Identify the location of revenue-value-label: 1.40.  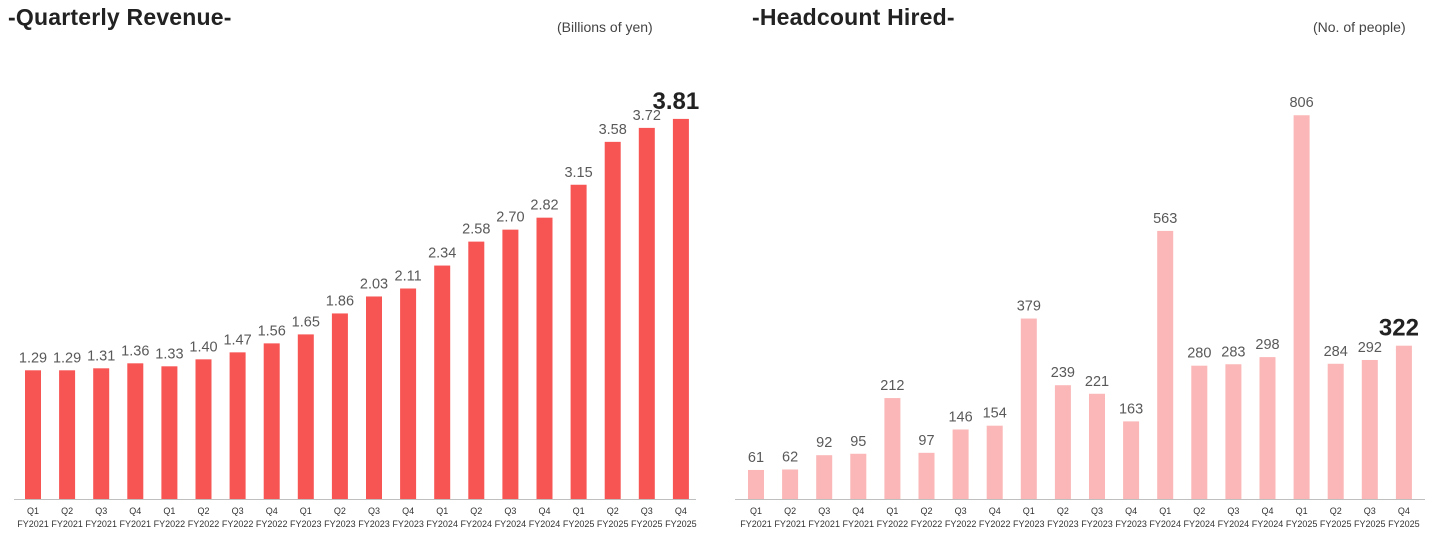
(203, 347).